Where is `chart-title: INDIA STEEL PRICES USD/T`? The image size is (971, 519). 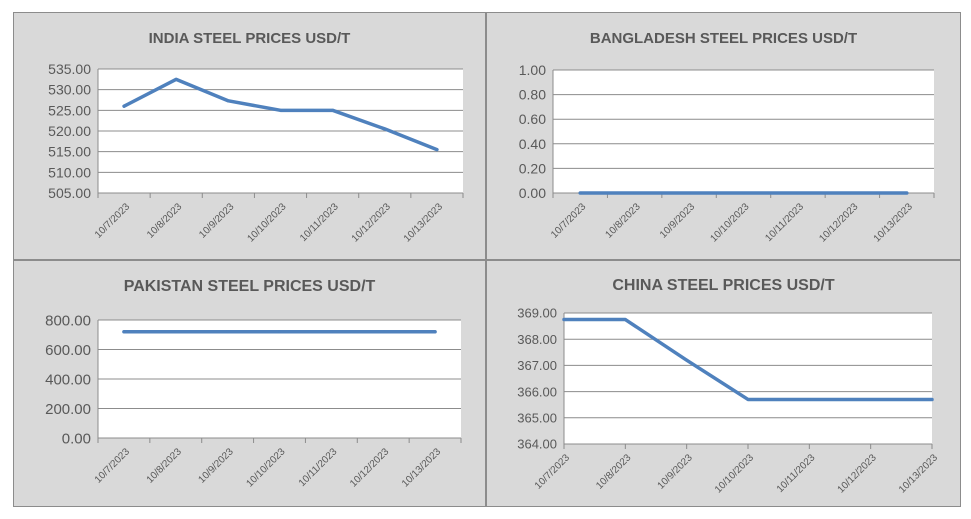
chart-title: INDIA STEEL PRICES USD/T is located at coordinates (249, 38).